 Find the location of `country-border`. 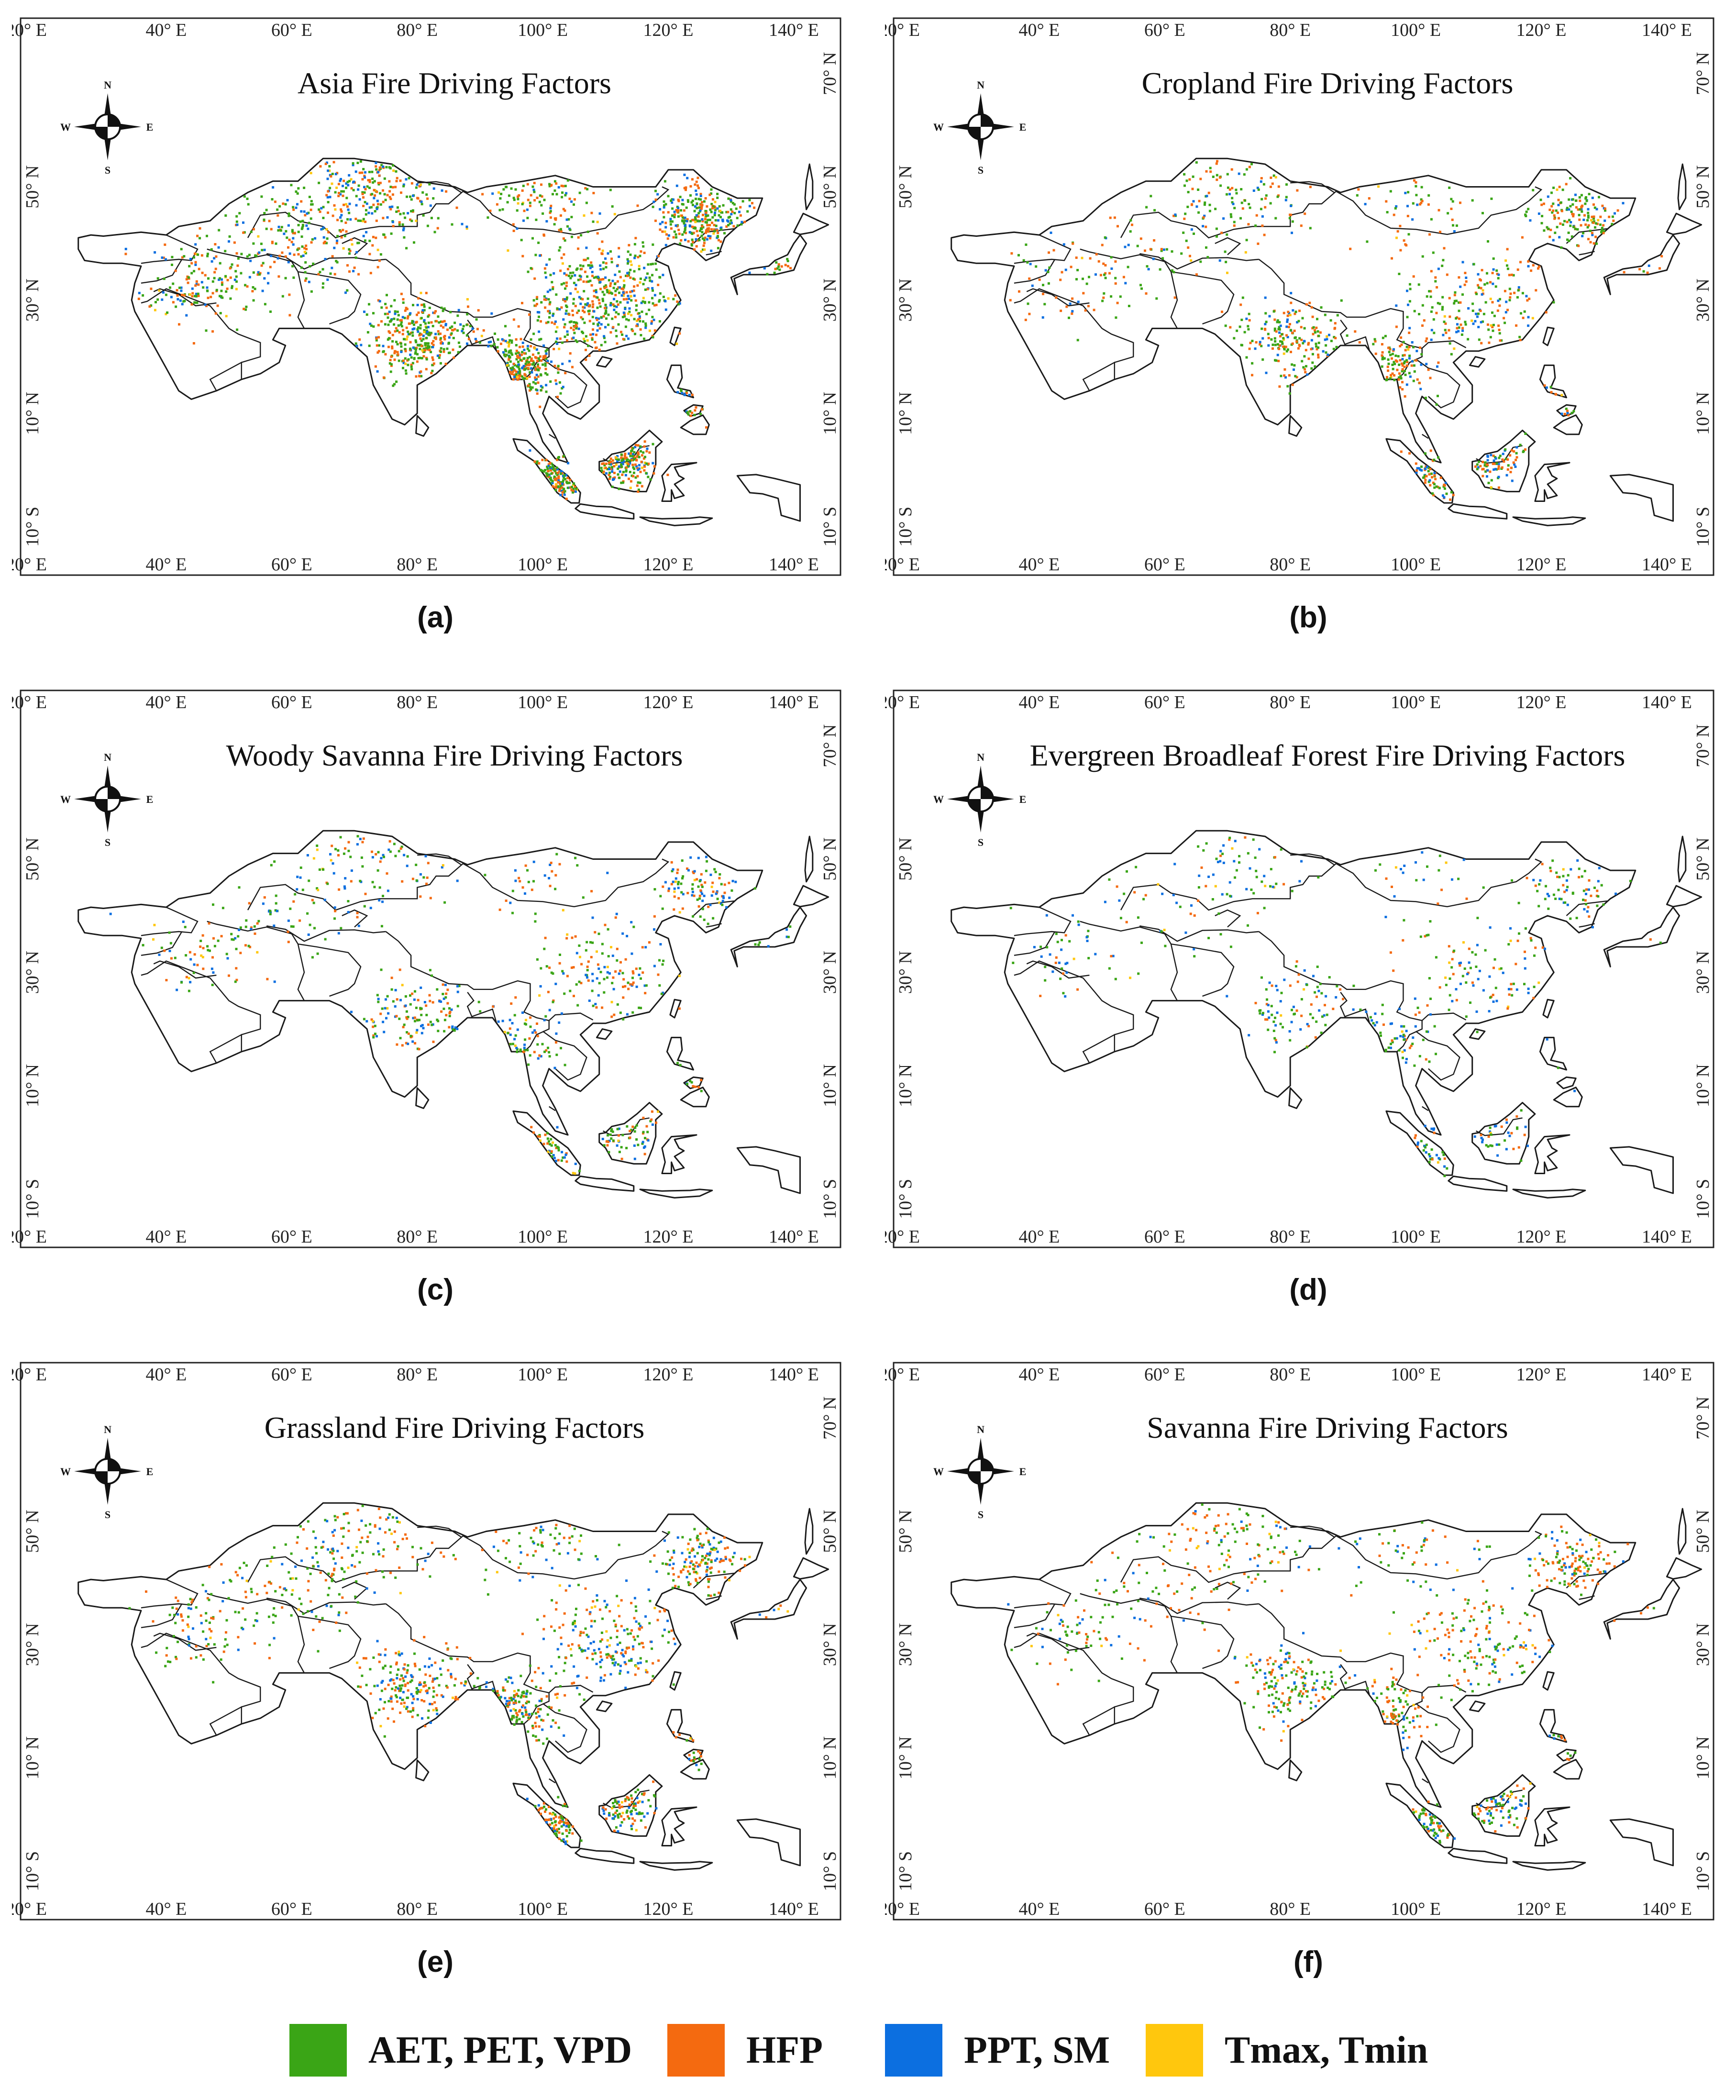

country-border is located at coordinates (1074, 325).